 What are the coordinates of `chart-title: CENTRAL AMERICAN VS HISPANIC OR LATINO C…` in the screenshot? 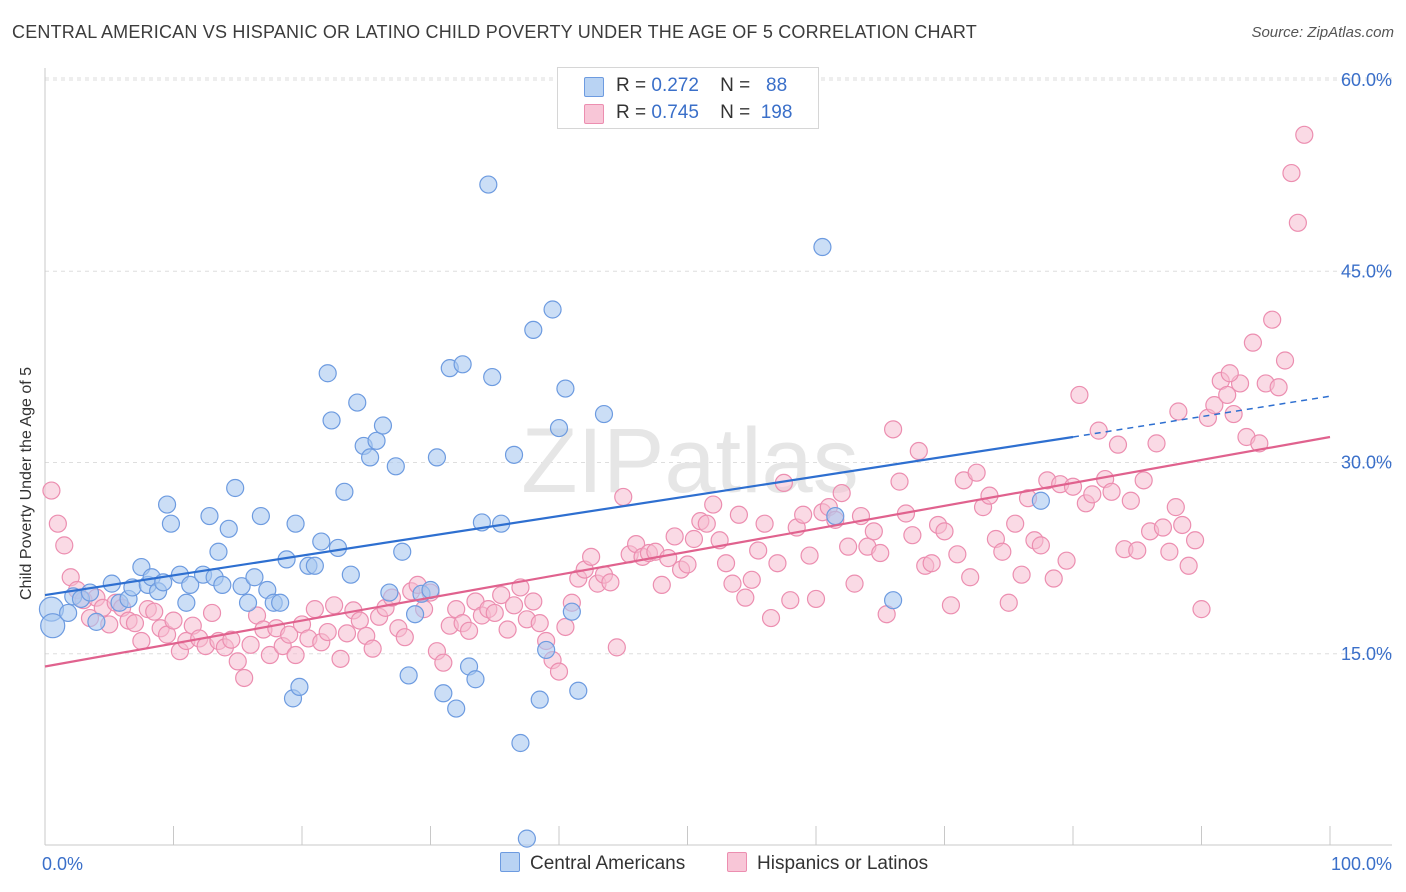 It's located at (494, 32).